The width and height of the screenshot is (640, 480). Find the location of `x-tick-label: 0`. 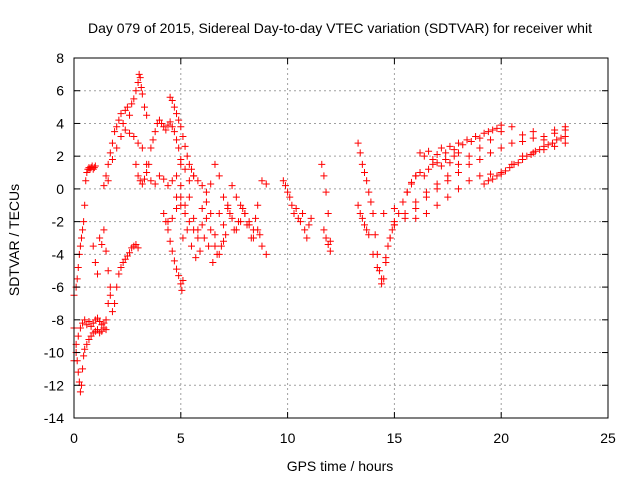

x-tick-label: 0 is located at coordinates (74, 438).